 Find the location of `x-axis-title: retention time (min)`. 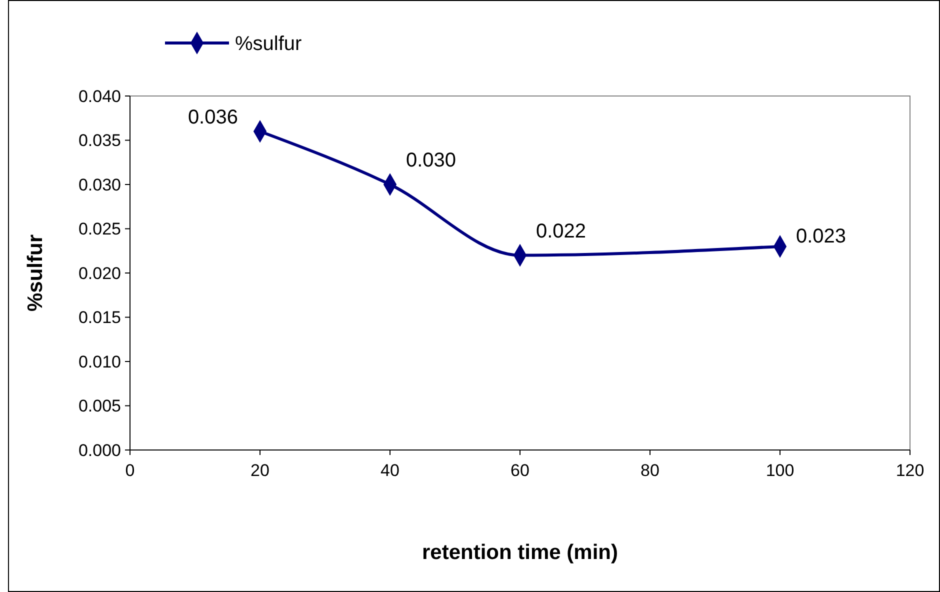

x-axis-title: retention time (min) is located at coordinates (520, 552).